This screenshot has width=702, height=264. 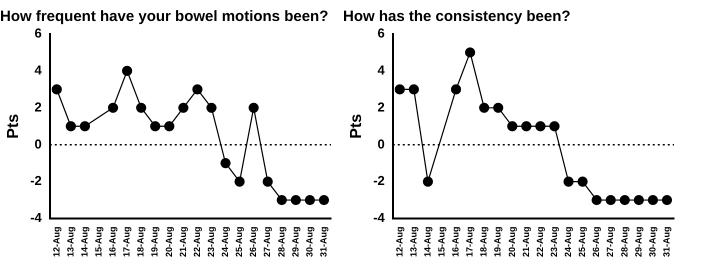 I want to click on chart-title: How frequent have your bowel motions been?, so click(x=164, y=17).